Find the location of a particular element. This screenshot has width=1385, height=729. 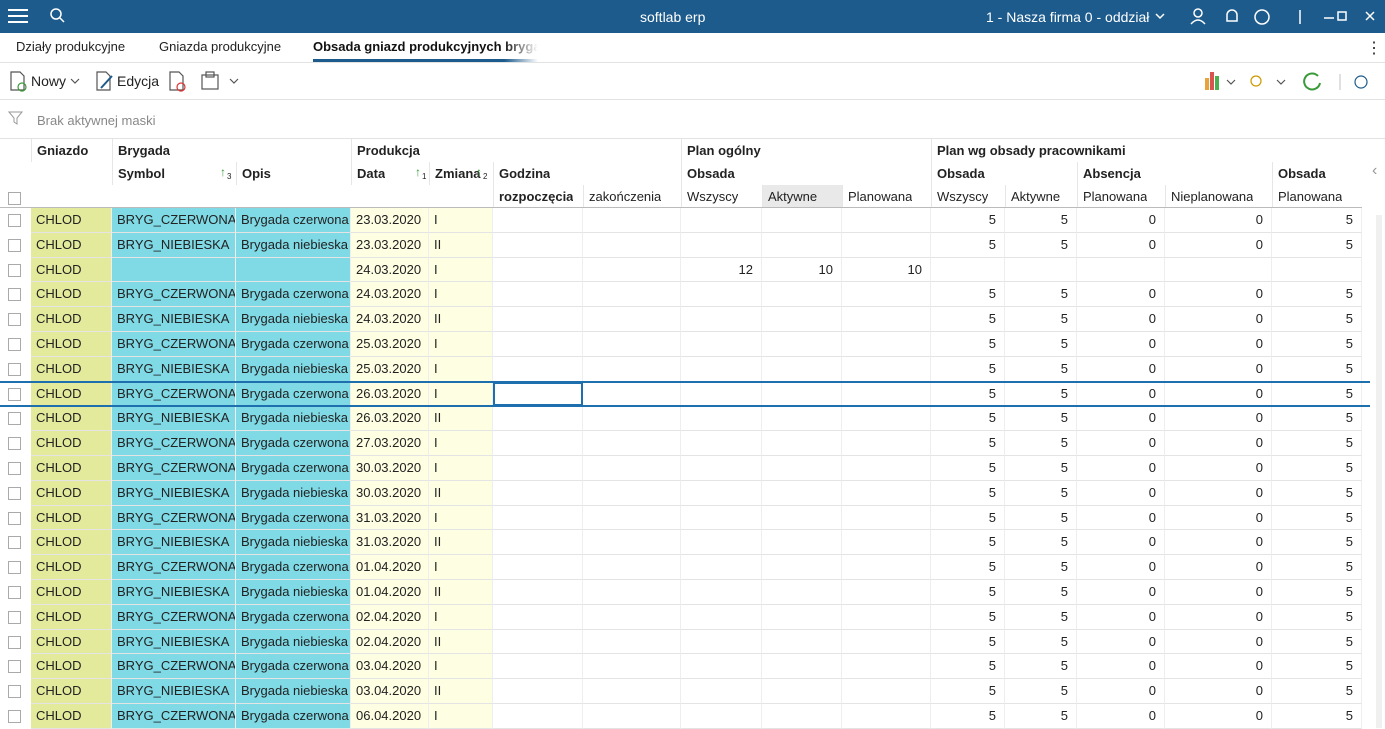

column-header: Wszyscy is located at coordinates (709, 196).